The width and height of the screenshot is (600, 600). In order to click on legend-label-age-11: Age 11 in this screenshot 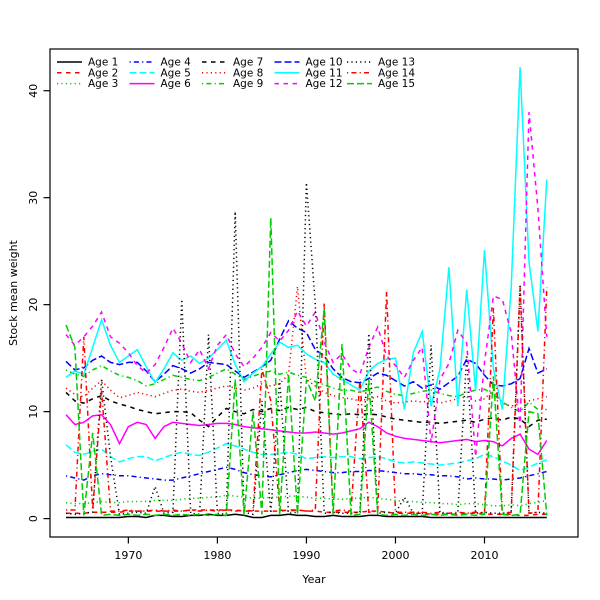, I will do `click(324, 73)`.